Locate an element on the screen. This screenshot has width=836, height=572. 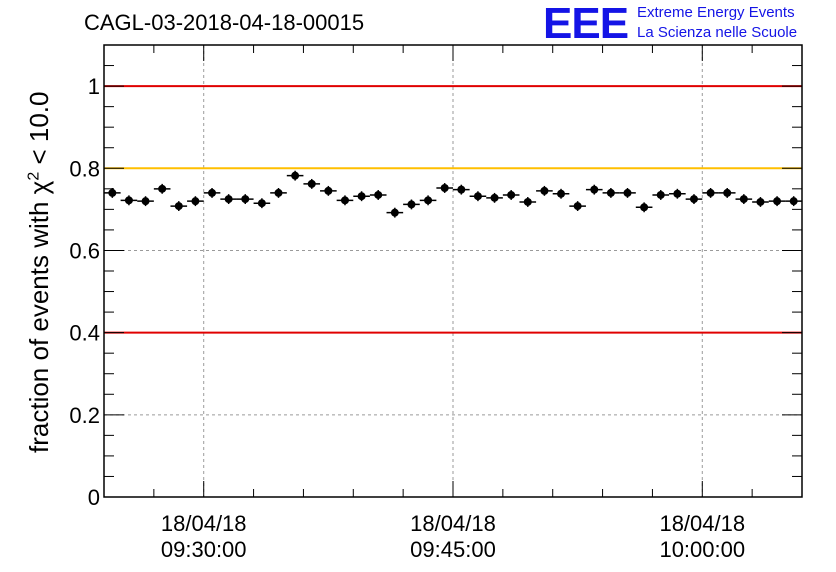
x-tick-label-time: 09:30:00 is located at coordinates (204, 549).